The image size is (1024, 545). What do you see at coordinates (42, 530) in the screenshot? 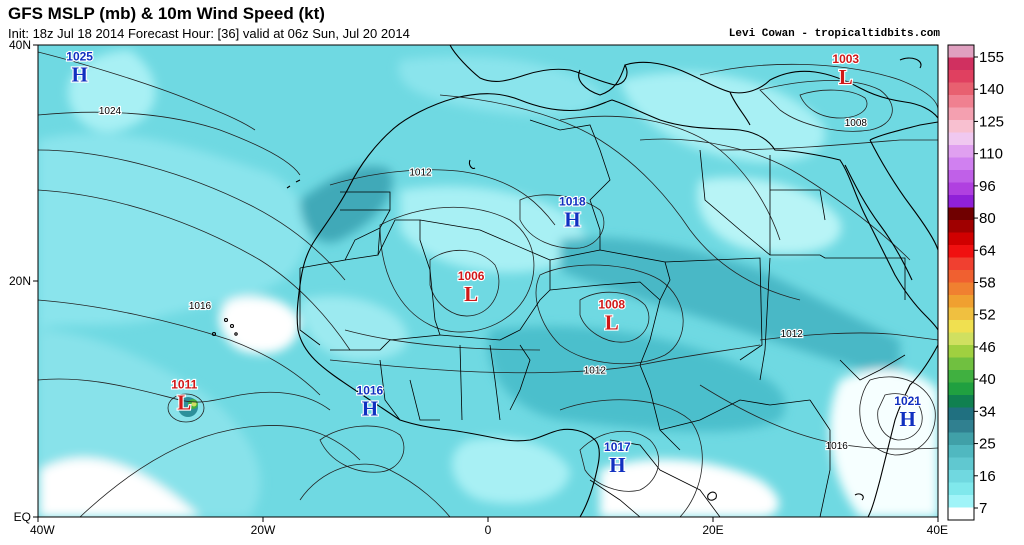
I see `x-tick-label: 40W` at bounding box center [42, 530].